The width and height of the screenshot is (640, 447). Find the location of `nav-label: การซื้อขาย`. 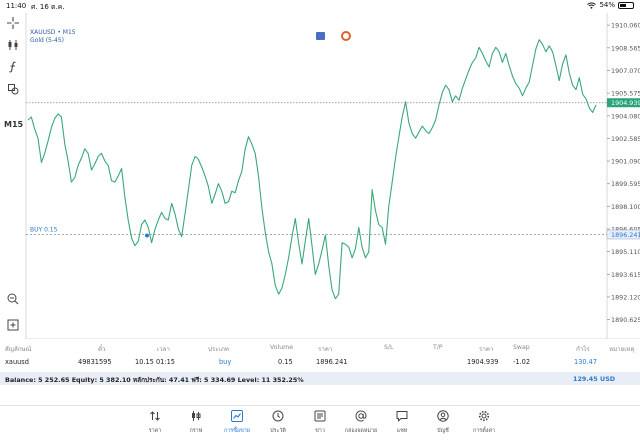

nav-label: การซื้อขาย is located at coordinates (237, 431).